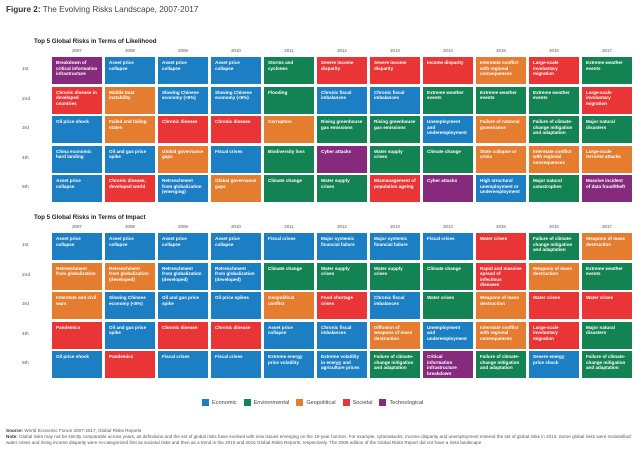 This screenshot has width=640, height=462. Describe the element at coordinates (395, 188) in the screenshot. I see `risk-cell: Mismanagement of population ageing` at that location.